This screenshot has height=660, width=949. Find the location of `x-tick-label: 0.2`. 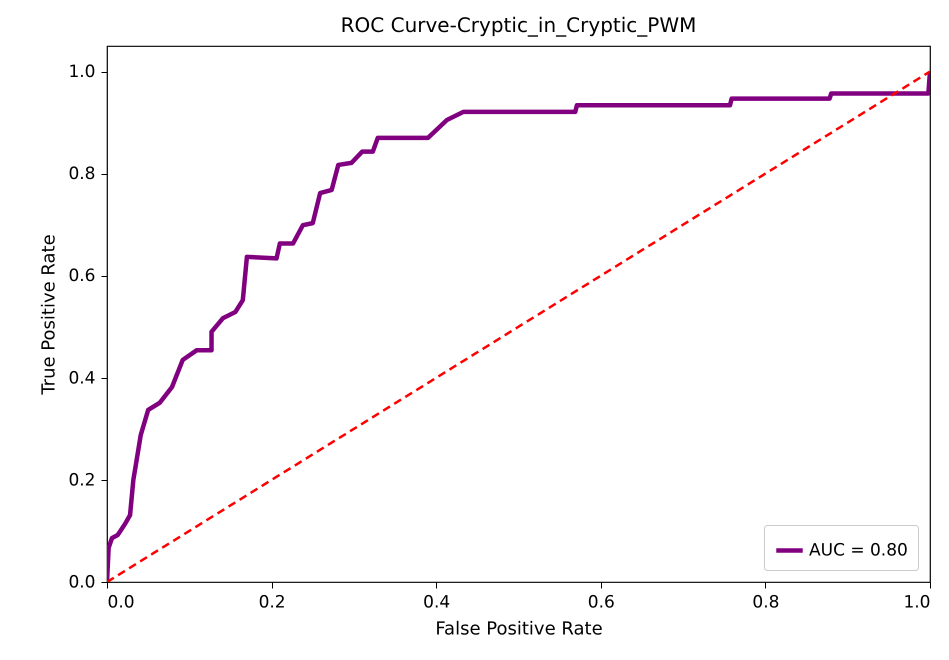

x-tick-label: 0.2 is located at coordinates (272, 602).